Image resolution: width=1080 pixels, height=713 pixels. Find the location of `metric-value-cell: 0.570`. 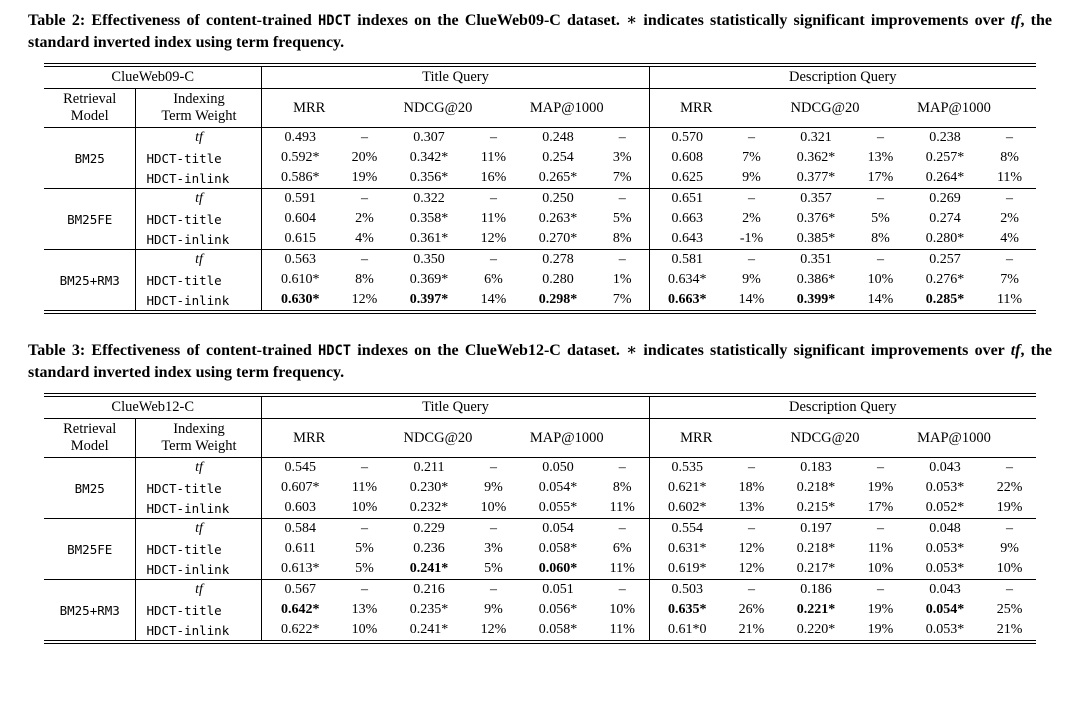

metric-value-cell: 0.570 is located at coordinates (687, 138).